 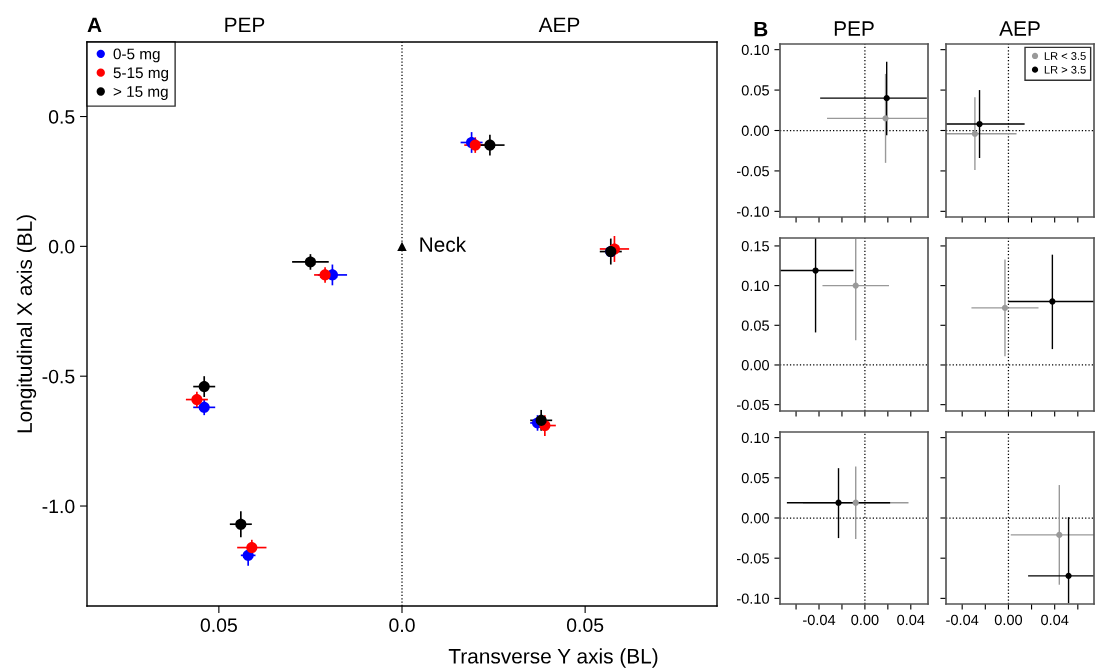 What do you see at coordinates (61, 116) in the screenshot?
I see `y-tick-label: 0.5` at bounding box center [61, 116].